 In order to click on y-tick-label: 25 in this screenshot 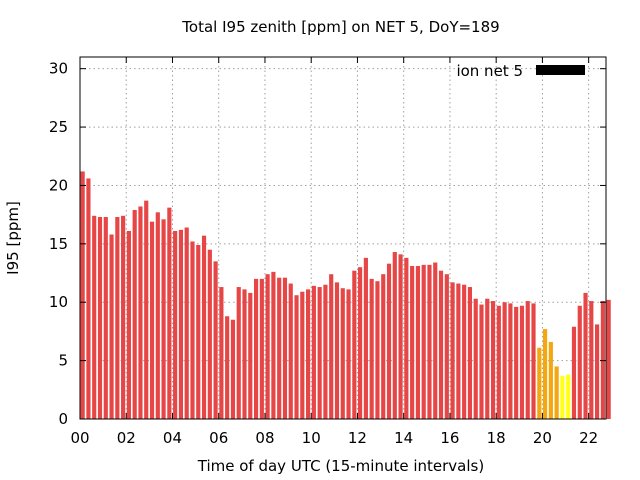, I will do `click(58, 127)`.